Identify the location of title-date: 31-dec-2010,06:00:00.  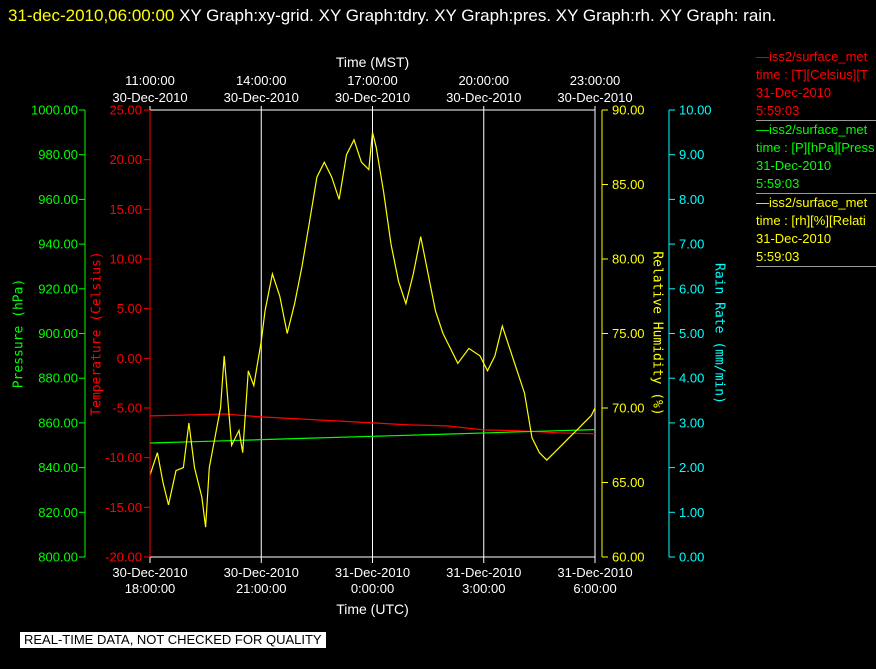
(91, 15).